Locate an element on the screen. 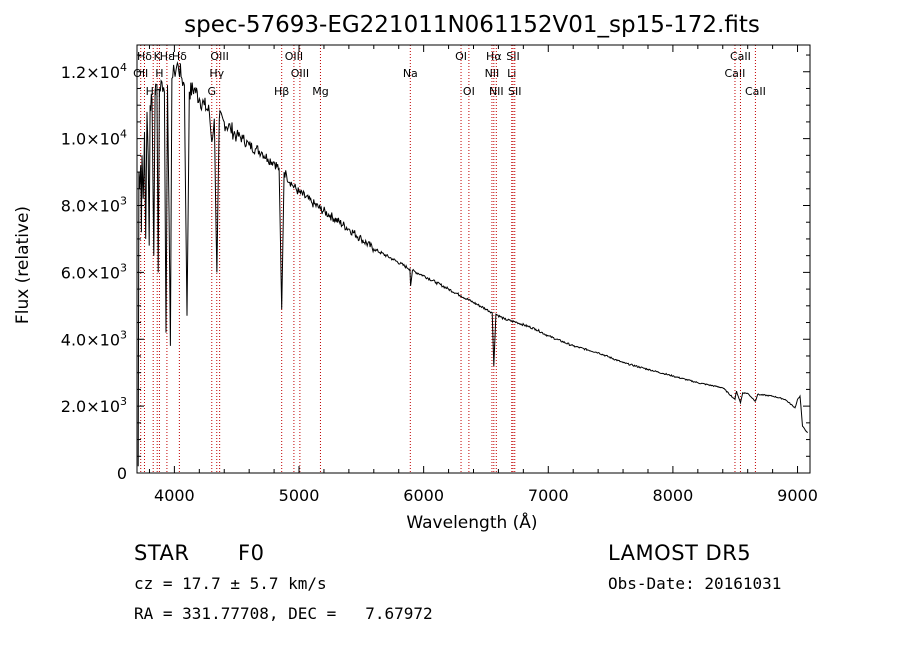 The height and width of the screenshot is (649, 900). x-tick-label: 6000 is located at coordinates (423, 495).